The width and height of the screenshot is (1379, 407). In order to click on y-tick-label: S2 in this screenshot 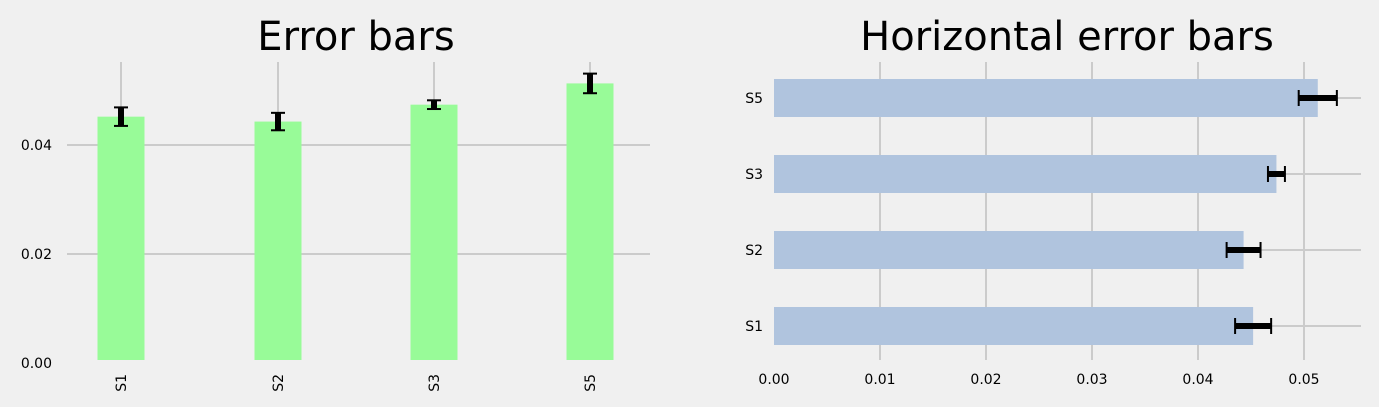, I will do `click(754, 251)`.